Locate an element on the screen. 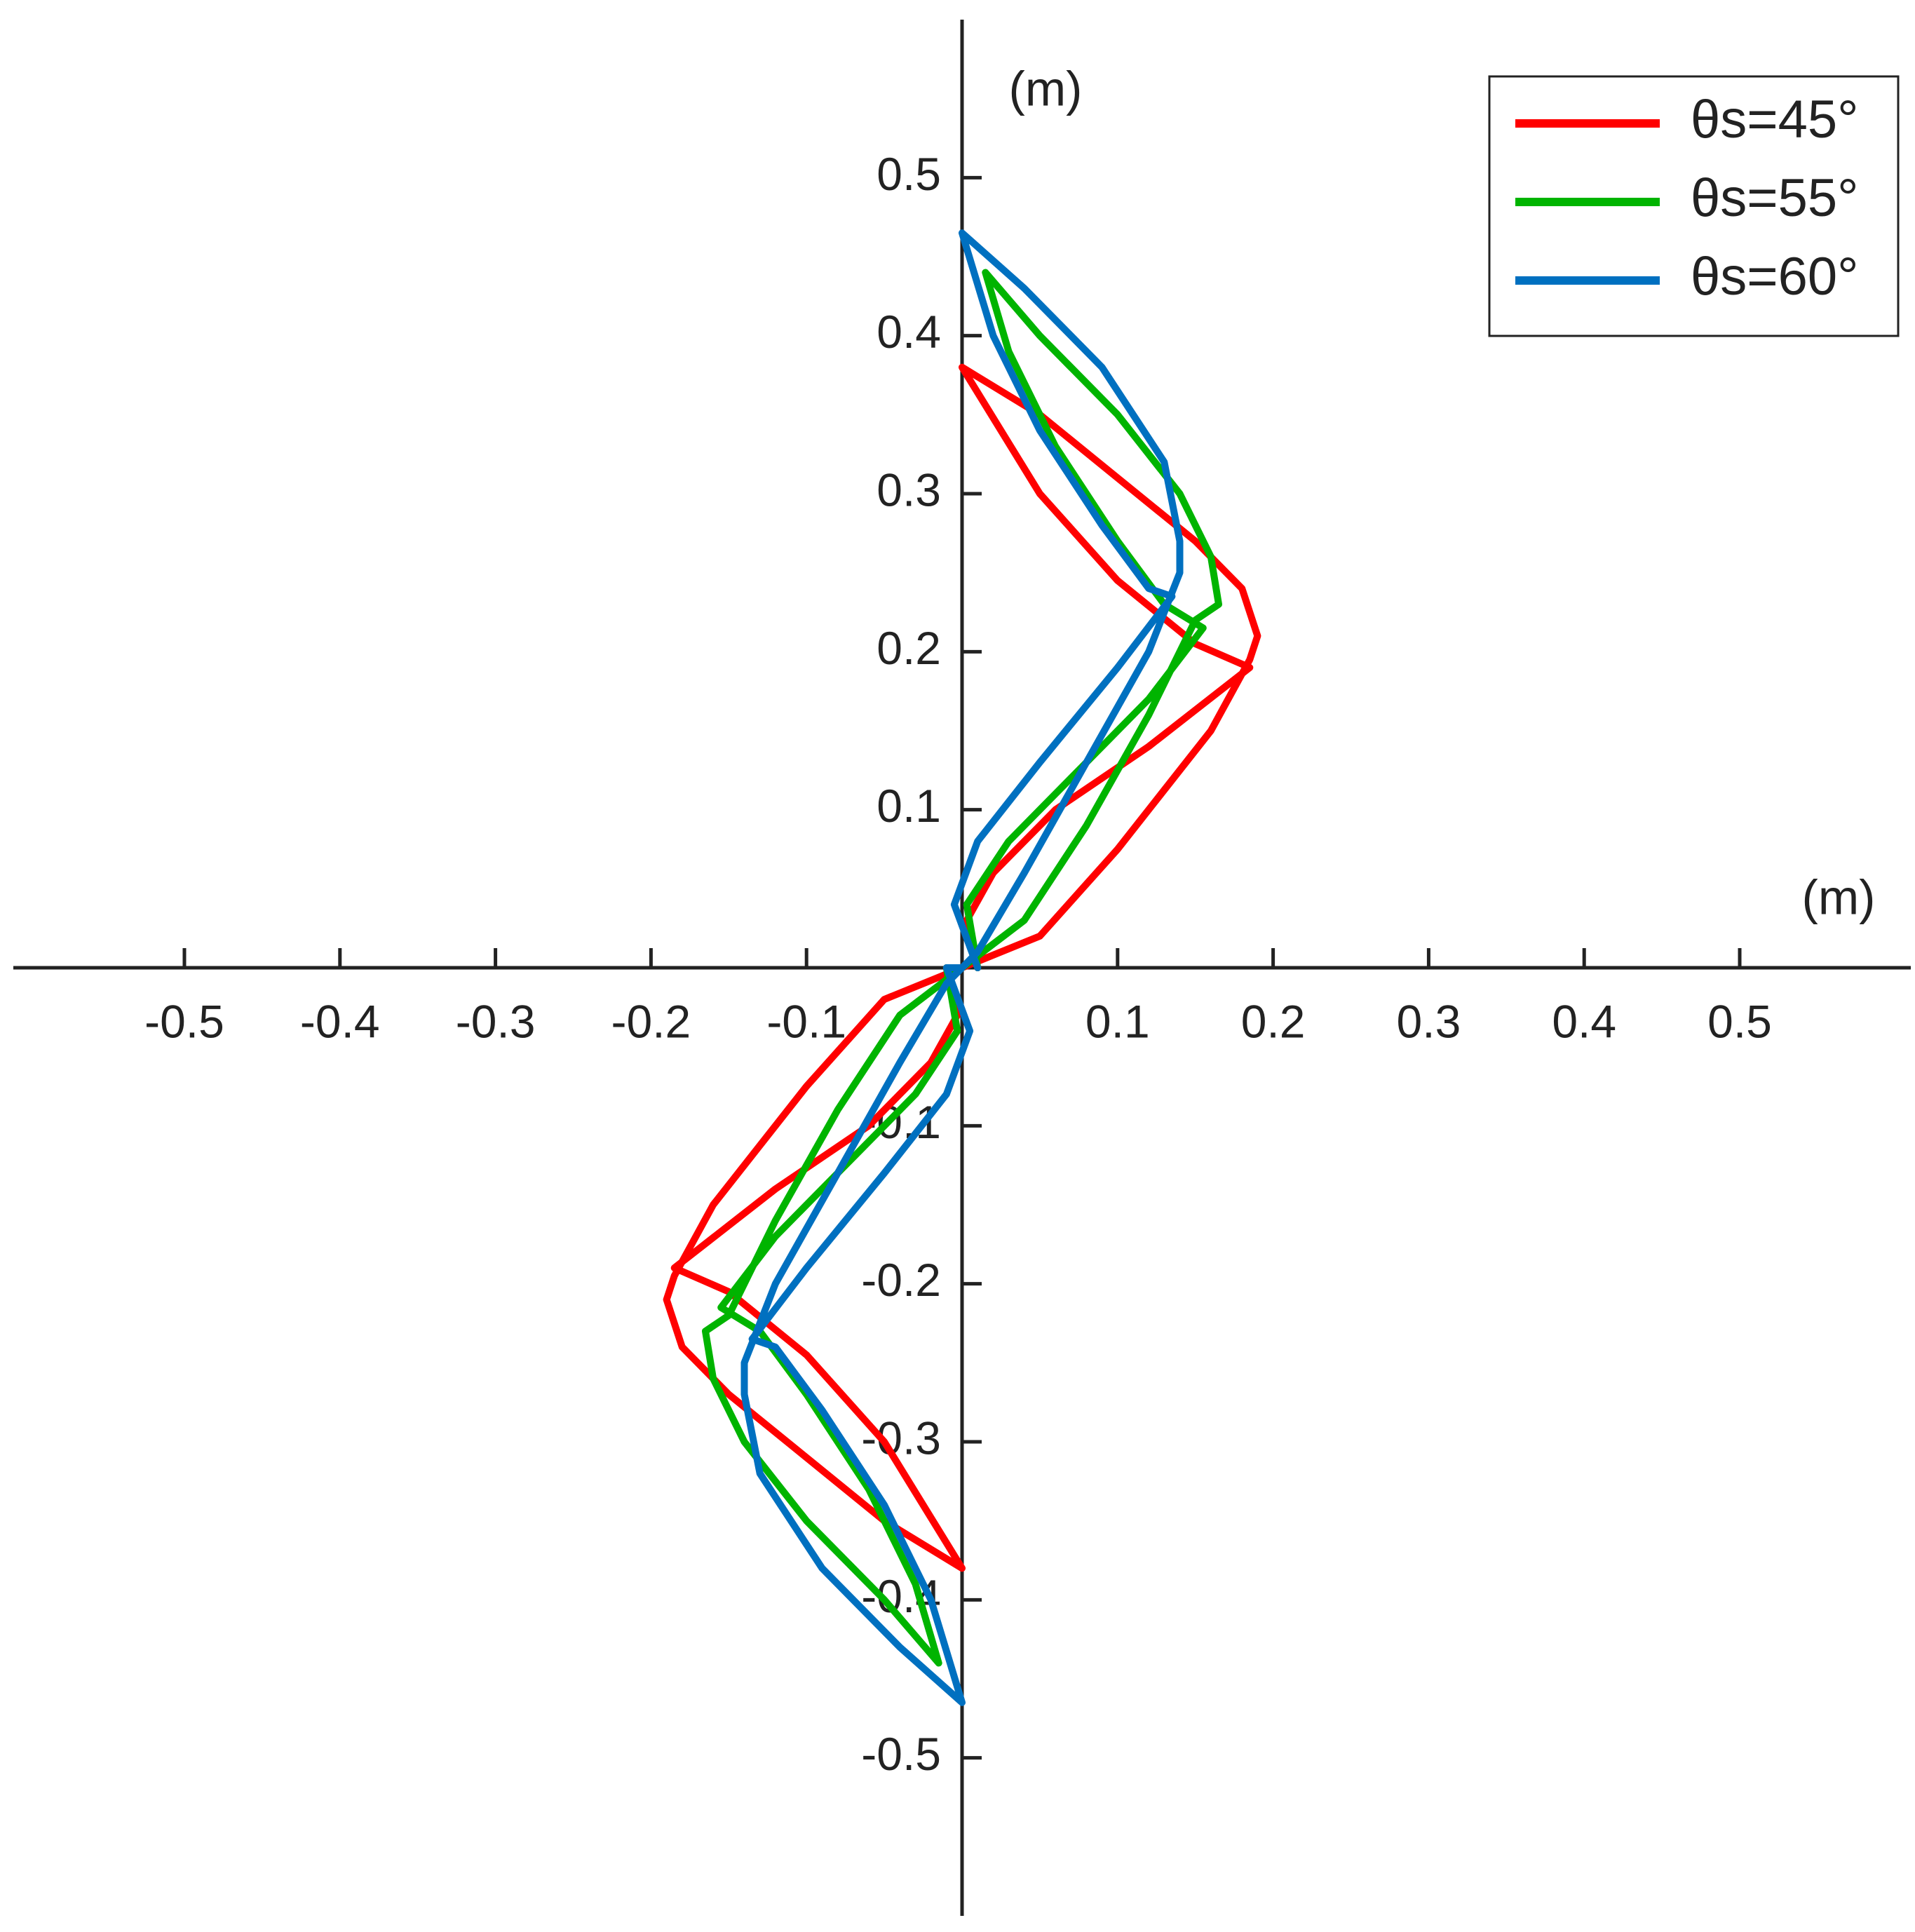 The image size is (1915, 1932). x-tick-label: 0.5 is located at coordinates (1739, 1021).